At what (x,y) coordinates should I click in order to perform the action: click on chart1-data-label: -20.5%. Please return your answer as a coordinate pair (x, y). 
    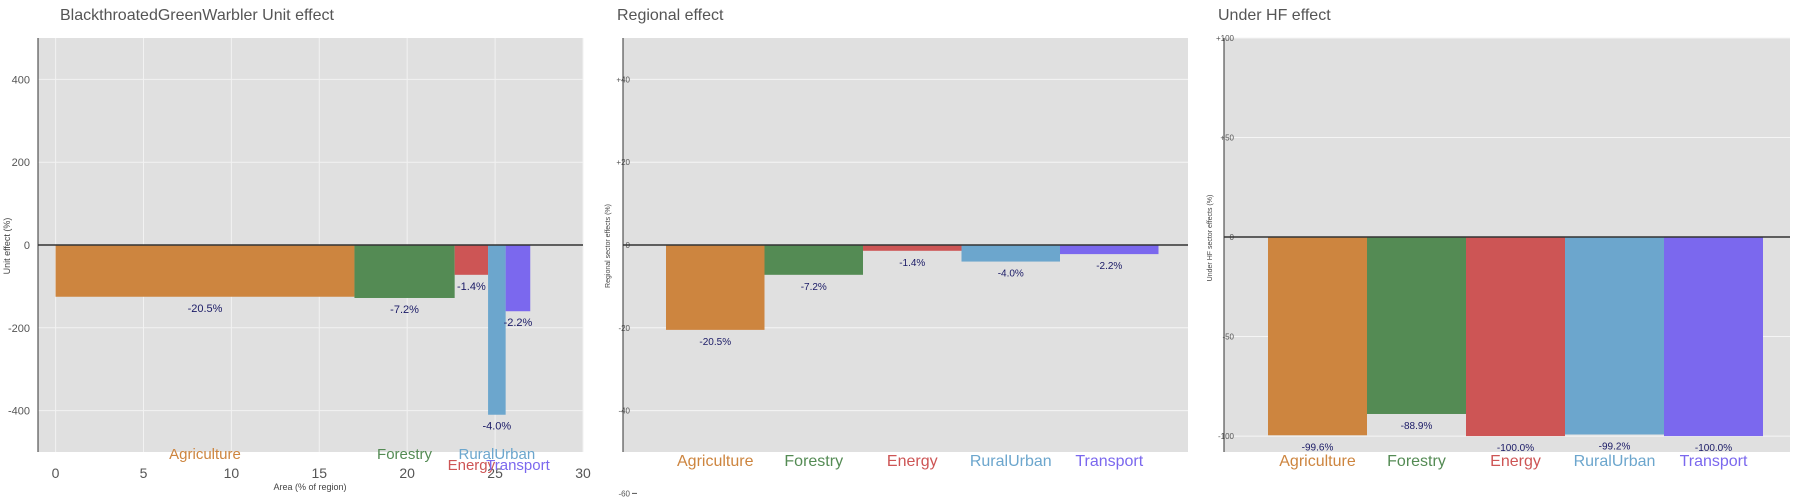
    Looking at the image, I should click on (205, 309).